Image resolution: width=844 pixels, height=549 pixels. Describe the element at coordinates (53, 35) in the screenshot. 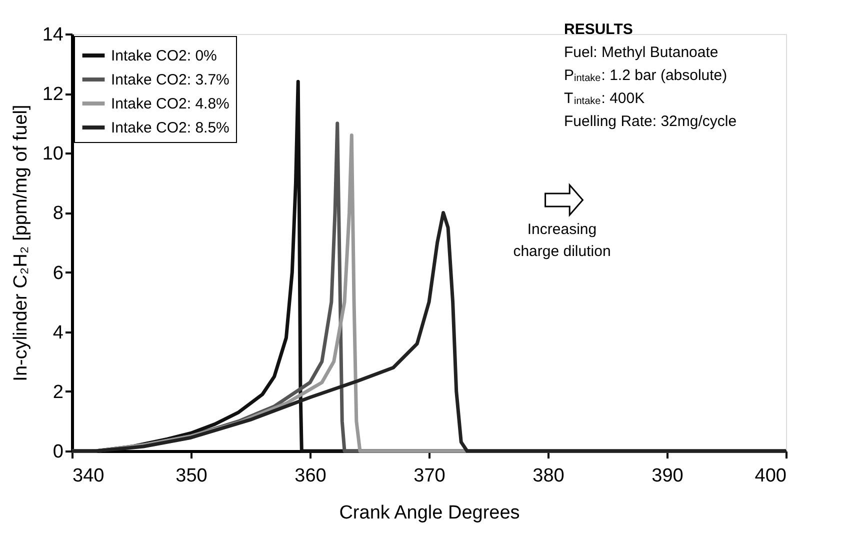

I see `y-tick-label: 14` at that location.